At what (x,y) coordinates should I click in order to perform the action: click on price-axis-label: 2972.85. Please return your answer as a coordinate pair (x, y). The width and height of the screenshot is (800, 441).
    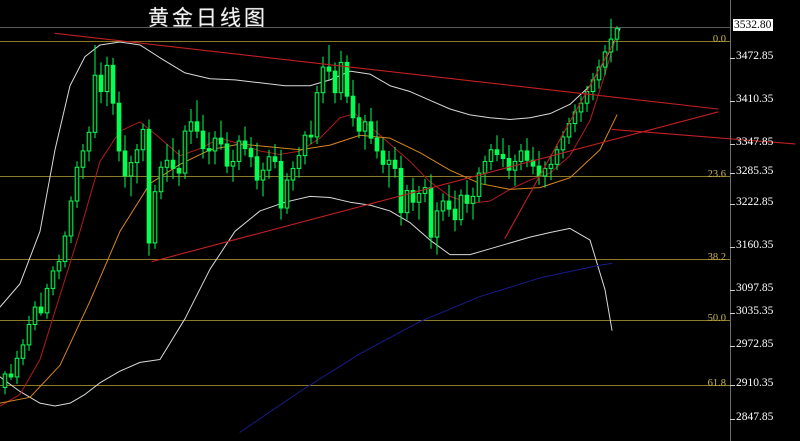
    Looking at the image, I should click on (755, 344).